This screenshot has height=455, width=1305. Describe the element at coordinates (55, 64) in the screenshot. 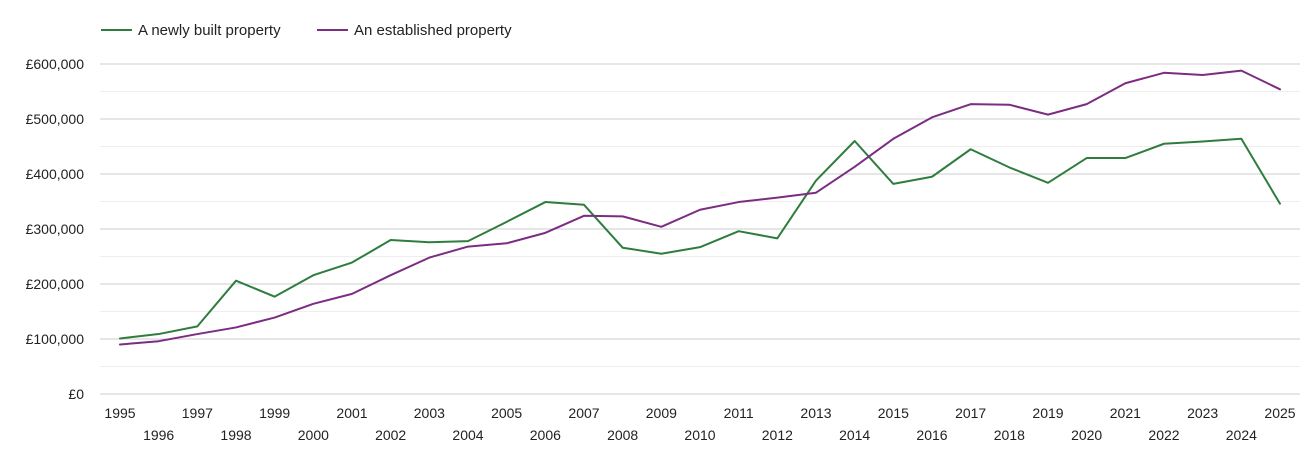

I see `y-tick-label: £600,000` at that location.